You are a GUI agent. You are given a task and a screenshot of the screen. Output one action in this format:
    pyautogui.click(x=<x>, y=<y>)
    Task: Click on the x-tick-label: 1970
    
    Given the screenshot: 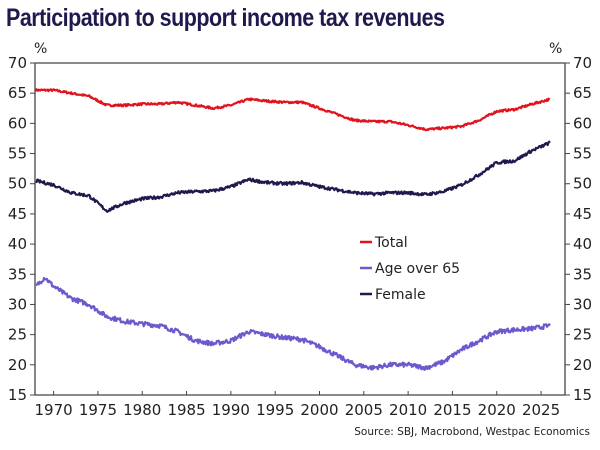 What is the action you would take?
    pyautogui.click(x=54, y=410)
    